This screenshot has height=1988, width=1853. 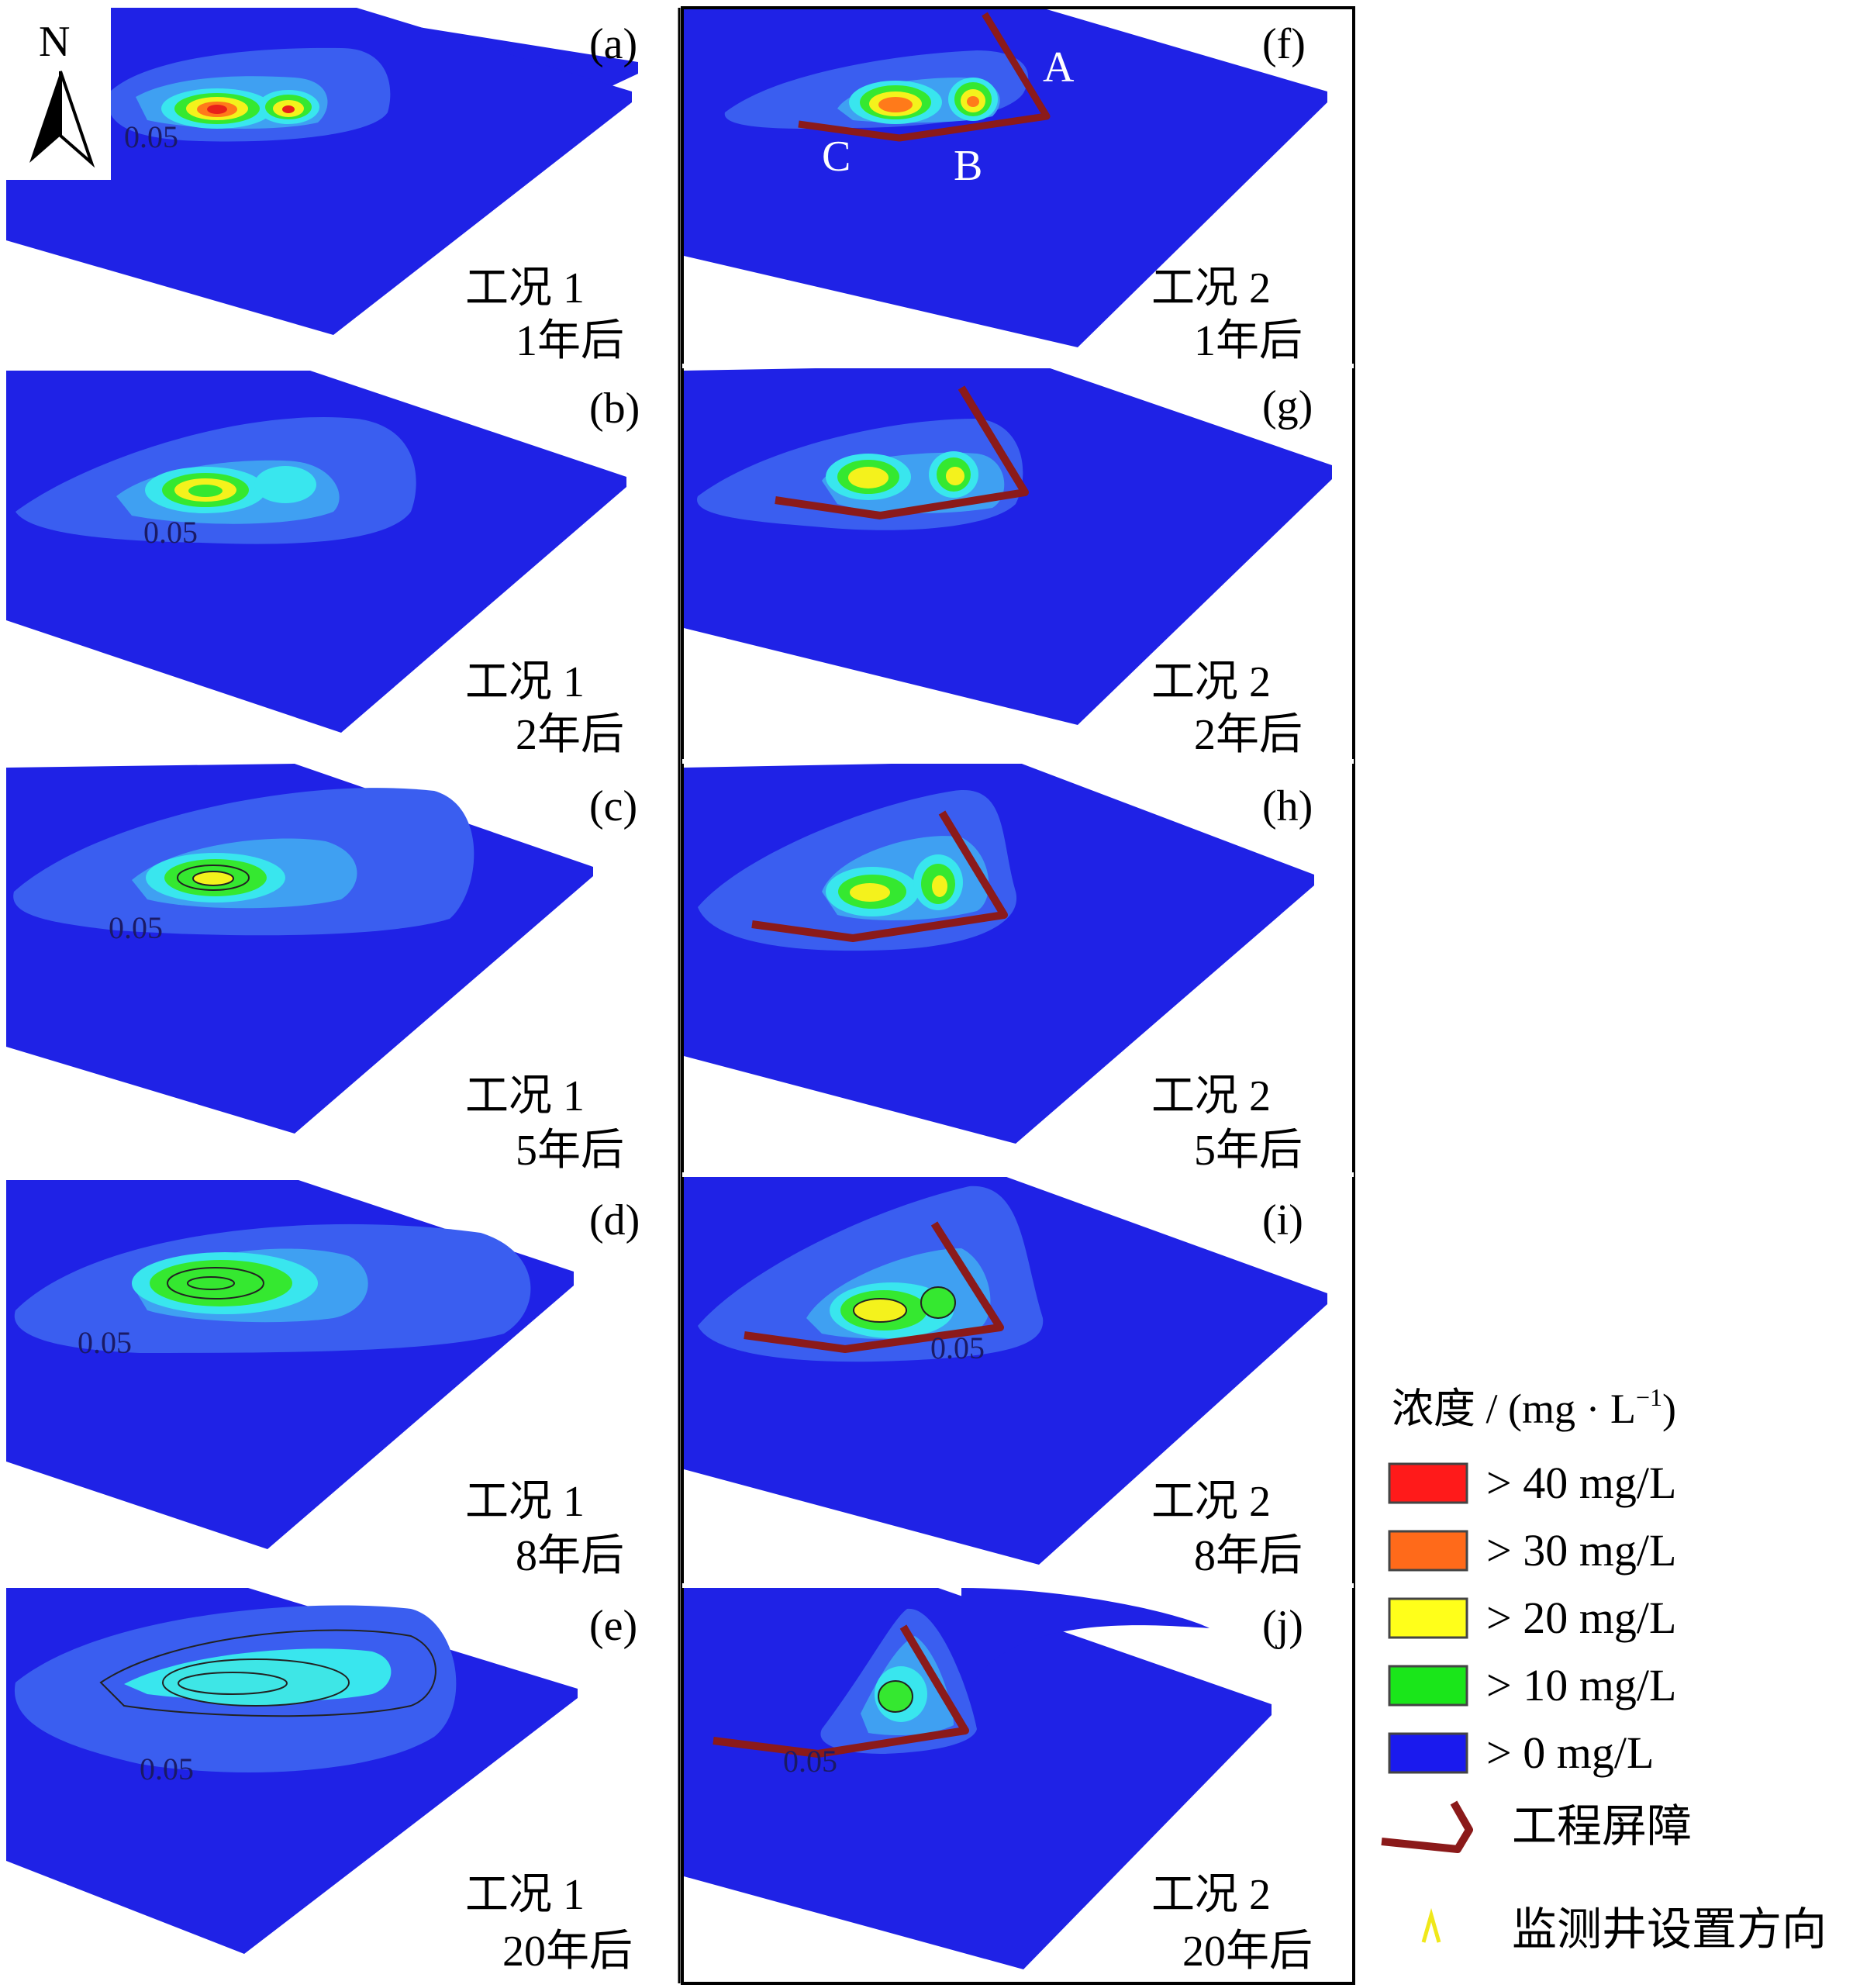 What do you see at coordinates (1581, 1685) in the screenshot?
I see `legend-label: > 10 mg/L` at bounding box center [1581, 1685].